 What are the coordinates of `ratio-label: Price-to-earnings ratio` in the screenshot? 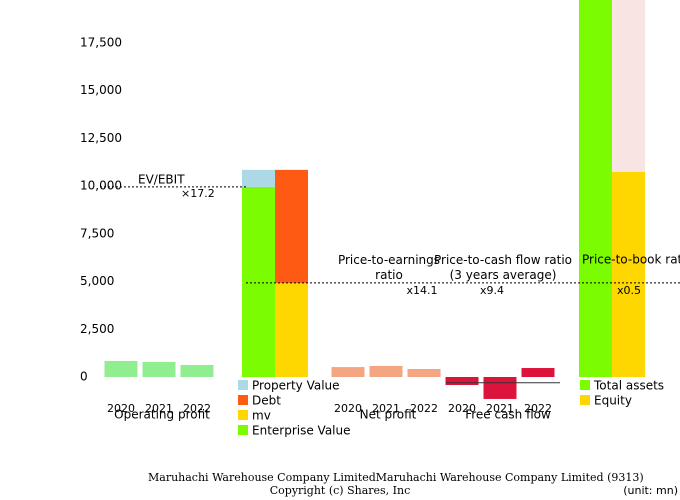 It's located at (389, 266).